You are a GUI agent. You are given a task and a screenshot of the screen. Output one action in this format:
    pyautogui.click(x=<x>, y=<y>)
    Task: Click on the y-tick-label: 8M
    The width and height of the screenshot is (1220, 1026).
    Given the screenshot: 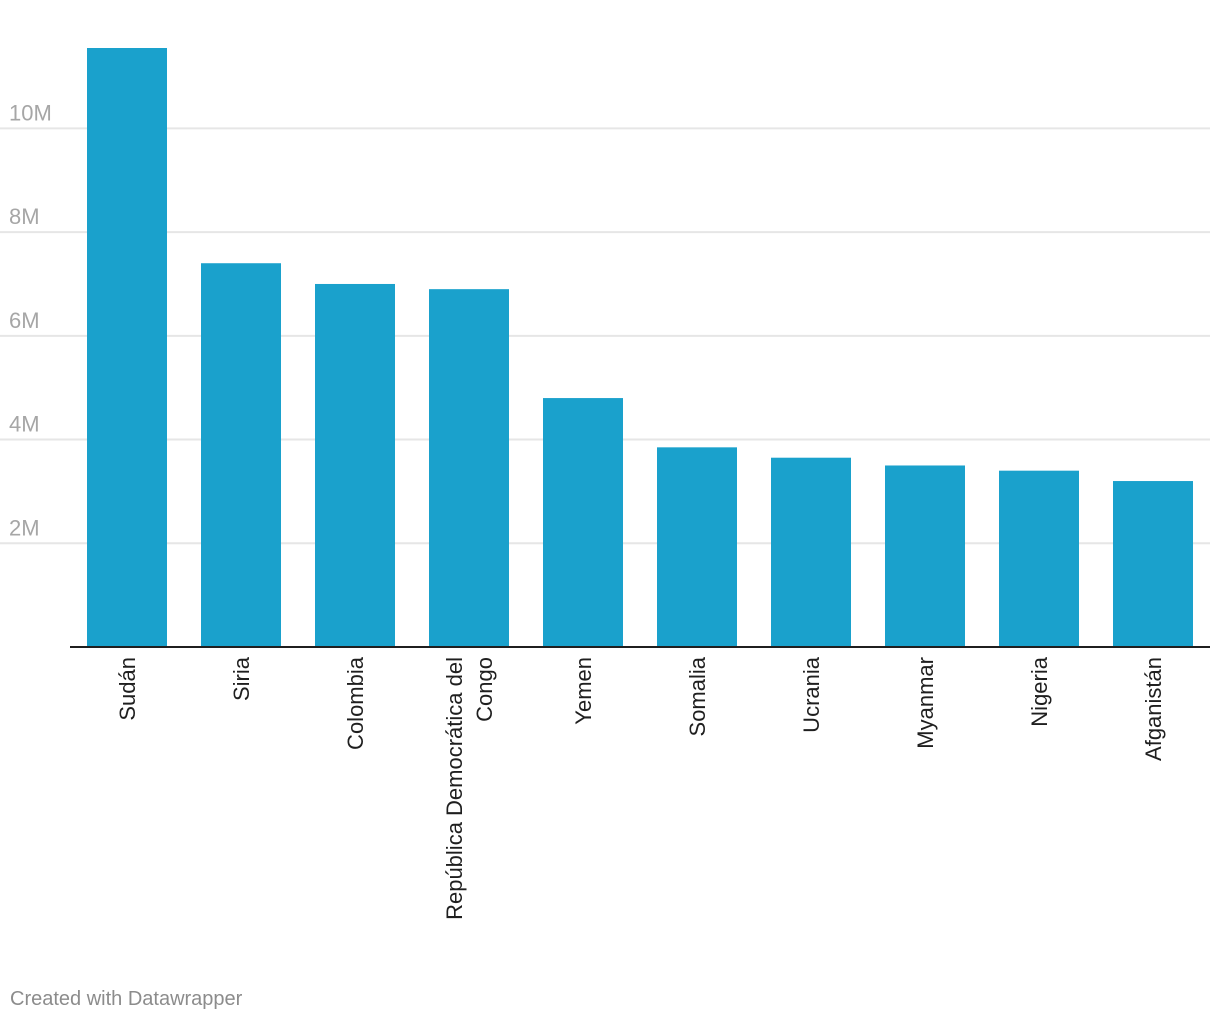 What is the action you would take?
    pyautogui.click(x=24, y=216)
    